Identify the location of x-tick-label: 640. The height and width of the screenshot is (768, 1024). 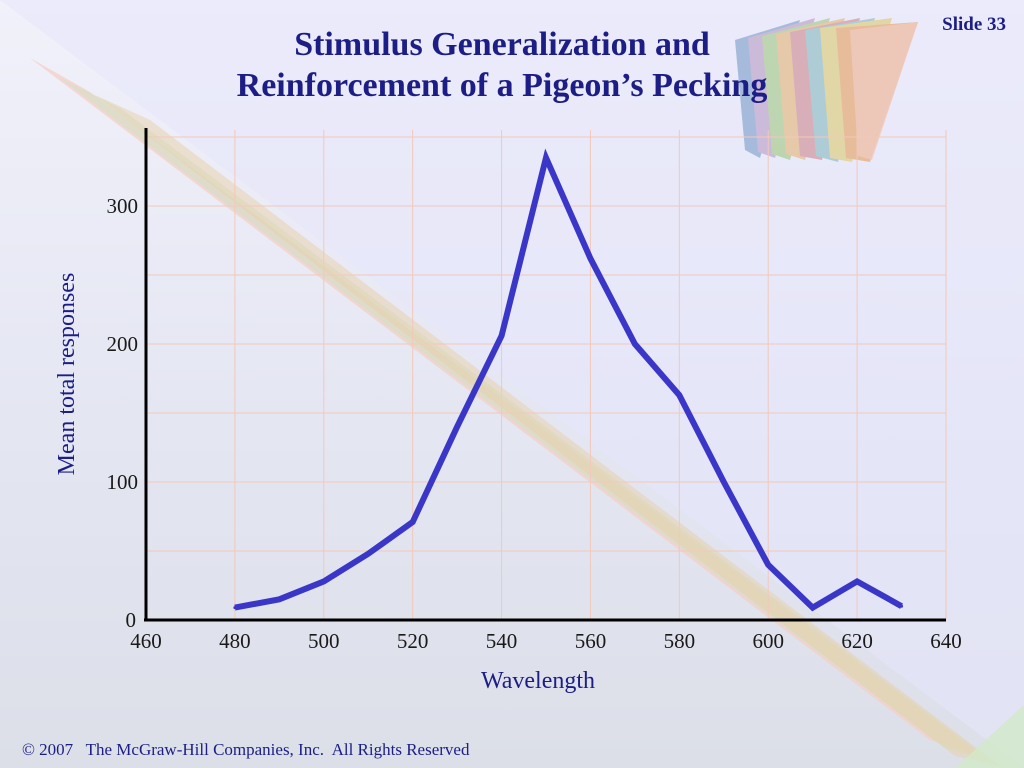
(946, 641).